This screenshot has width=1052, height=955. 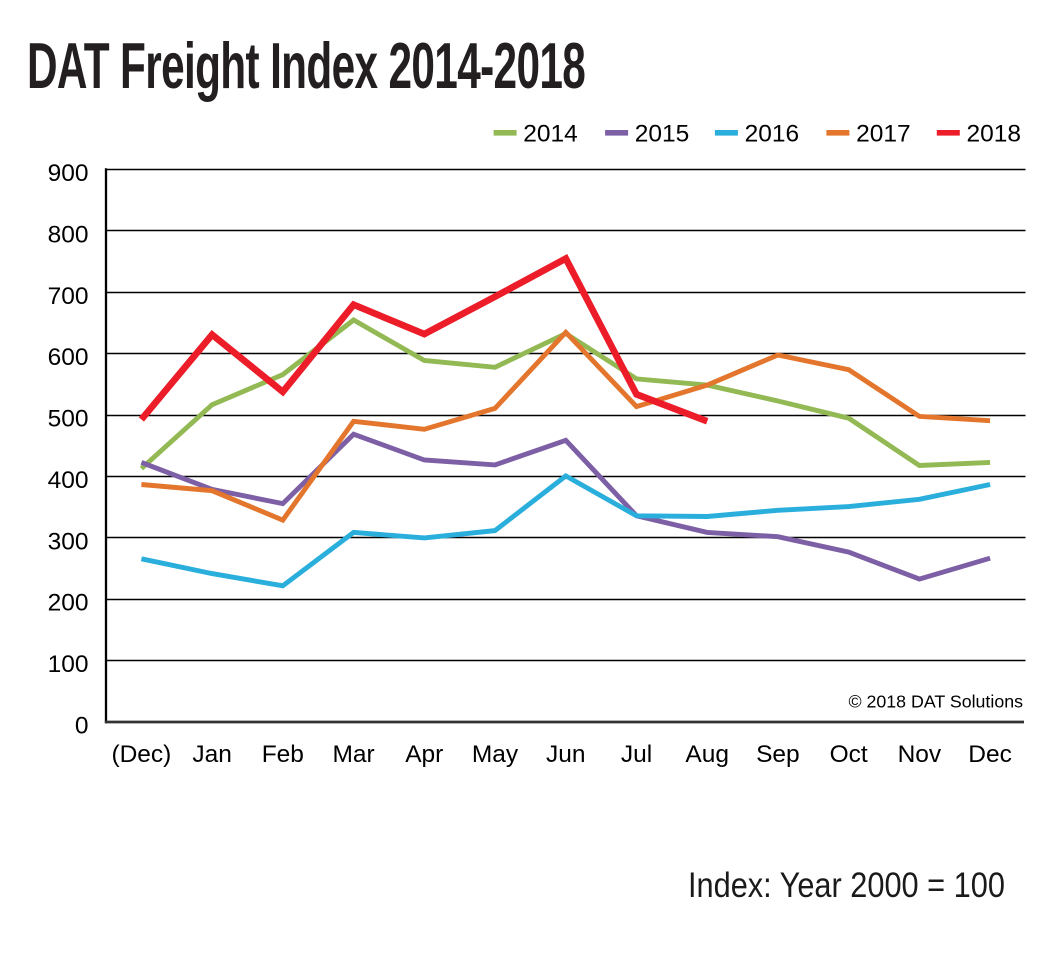 I want to click on svg-text: 400, so click(x=68, y=480).